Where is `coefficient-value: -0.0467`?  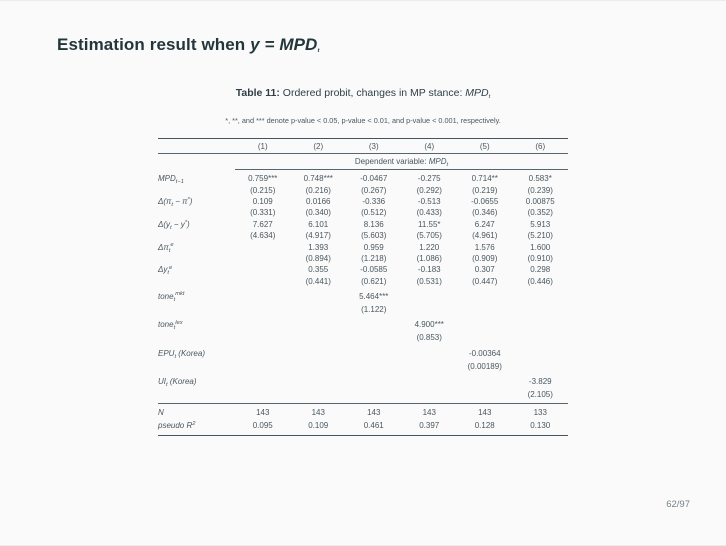
coefficient-value: -0.0467 is located at coordinates (374, 179).